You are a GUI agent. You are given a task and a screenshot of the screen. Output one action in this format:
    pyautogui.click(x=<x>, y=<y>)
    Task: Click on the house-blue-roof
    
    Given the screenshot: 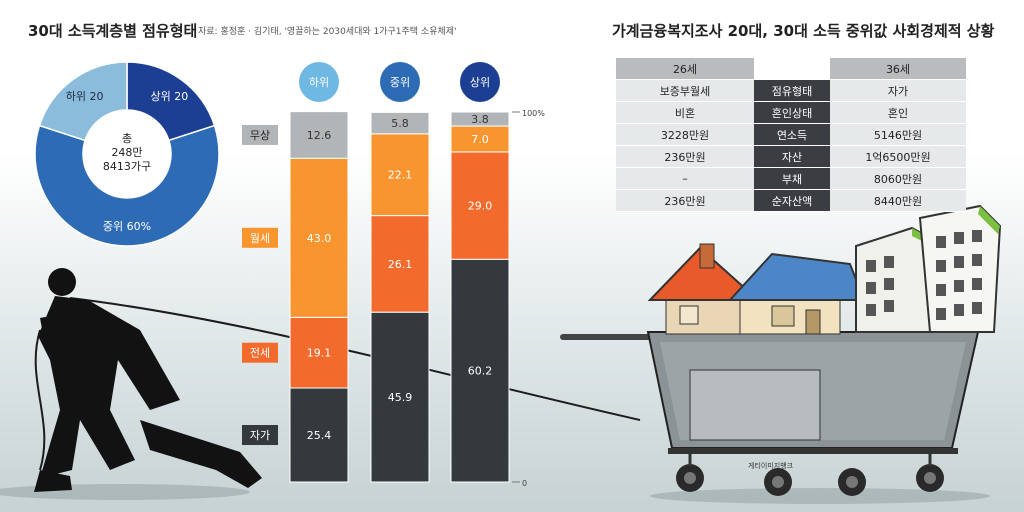 What is the action you would take?
    pyautogui.click(x=796, y=293)
    